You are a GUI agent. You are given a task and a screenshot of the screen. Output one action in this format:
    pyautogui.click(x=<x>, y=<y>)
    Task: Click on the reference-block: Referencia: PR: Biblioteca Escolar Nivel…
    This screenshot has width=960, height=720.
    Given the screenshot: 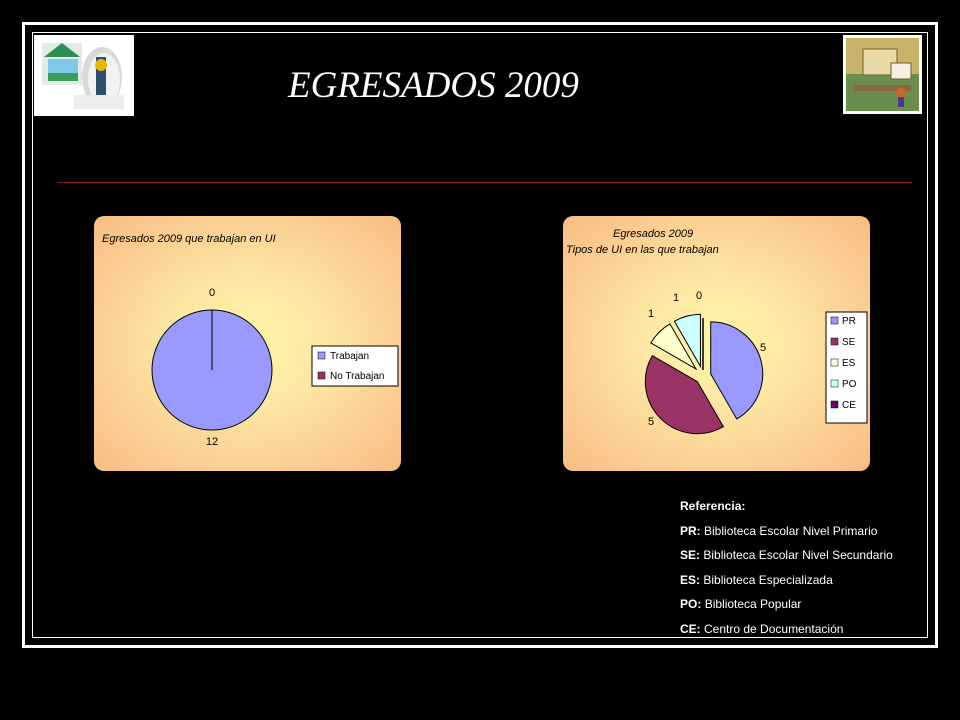 What is the action you would take?
    pyautogui.click(x=786, y=567)
    